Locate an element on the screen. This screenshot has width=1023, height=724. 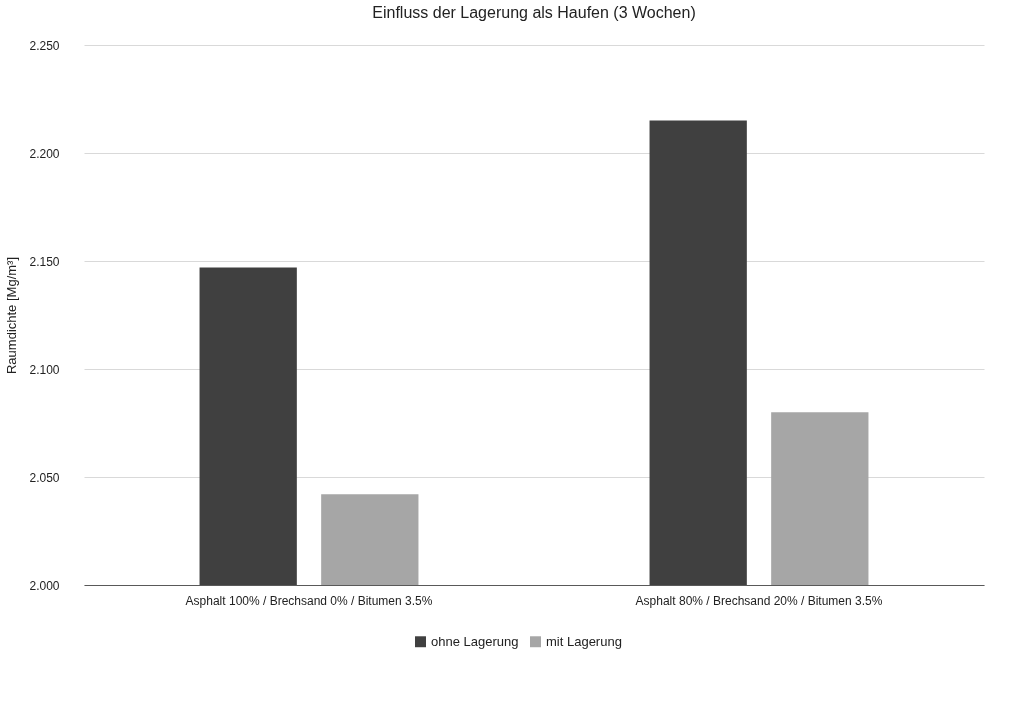
y-tick-label: 2.150 is located at coordinates (44, 261).